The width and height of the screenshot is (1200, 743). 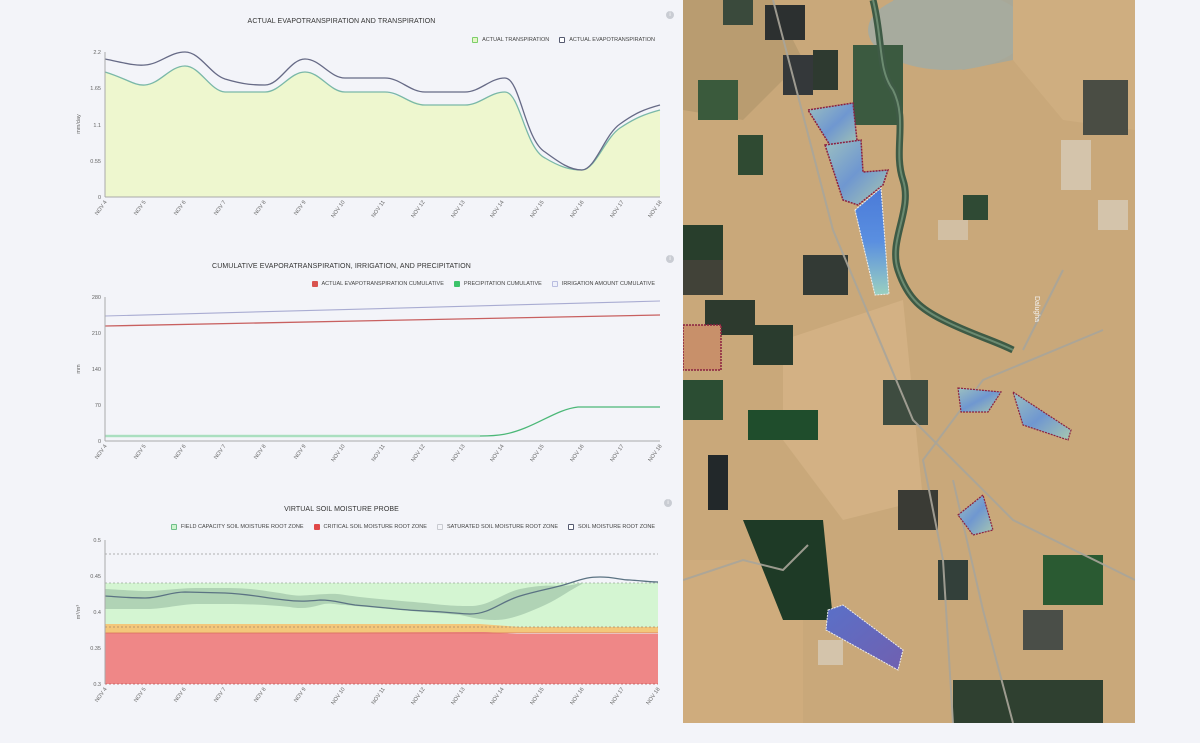 I want to click on y-axis-label: mm, so click(x=79, y=369).